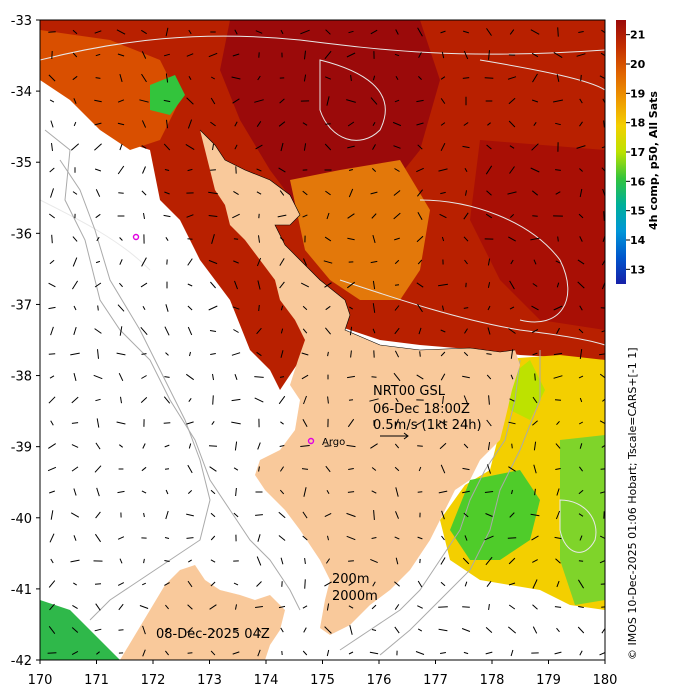  I want to click on colorbar-tick-label: 16, so click(638, 181).